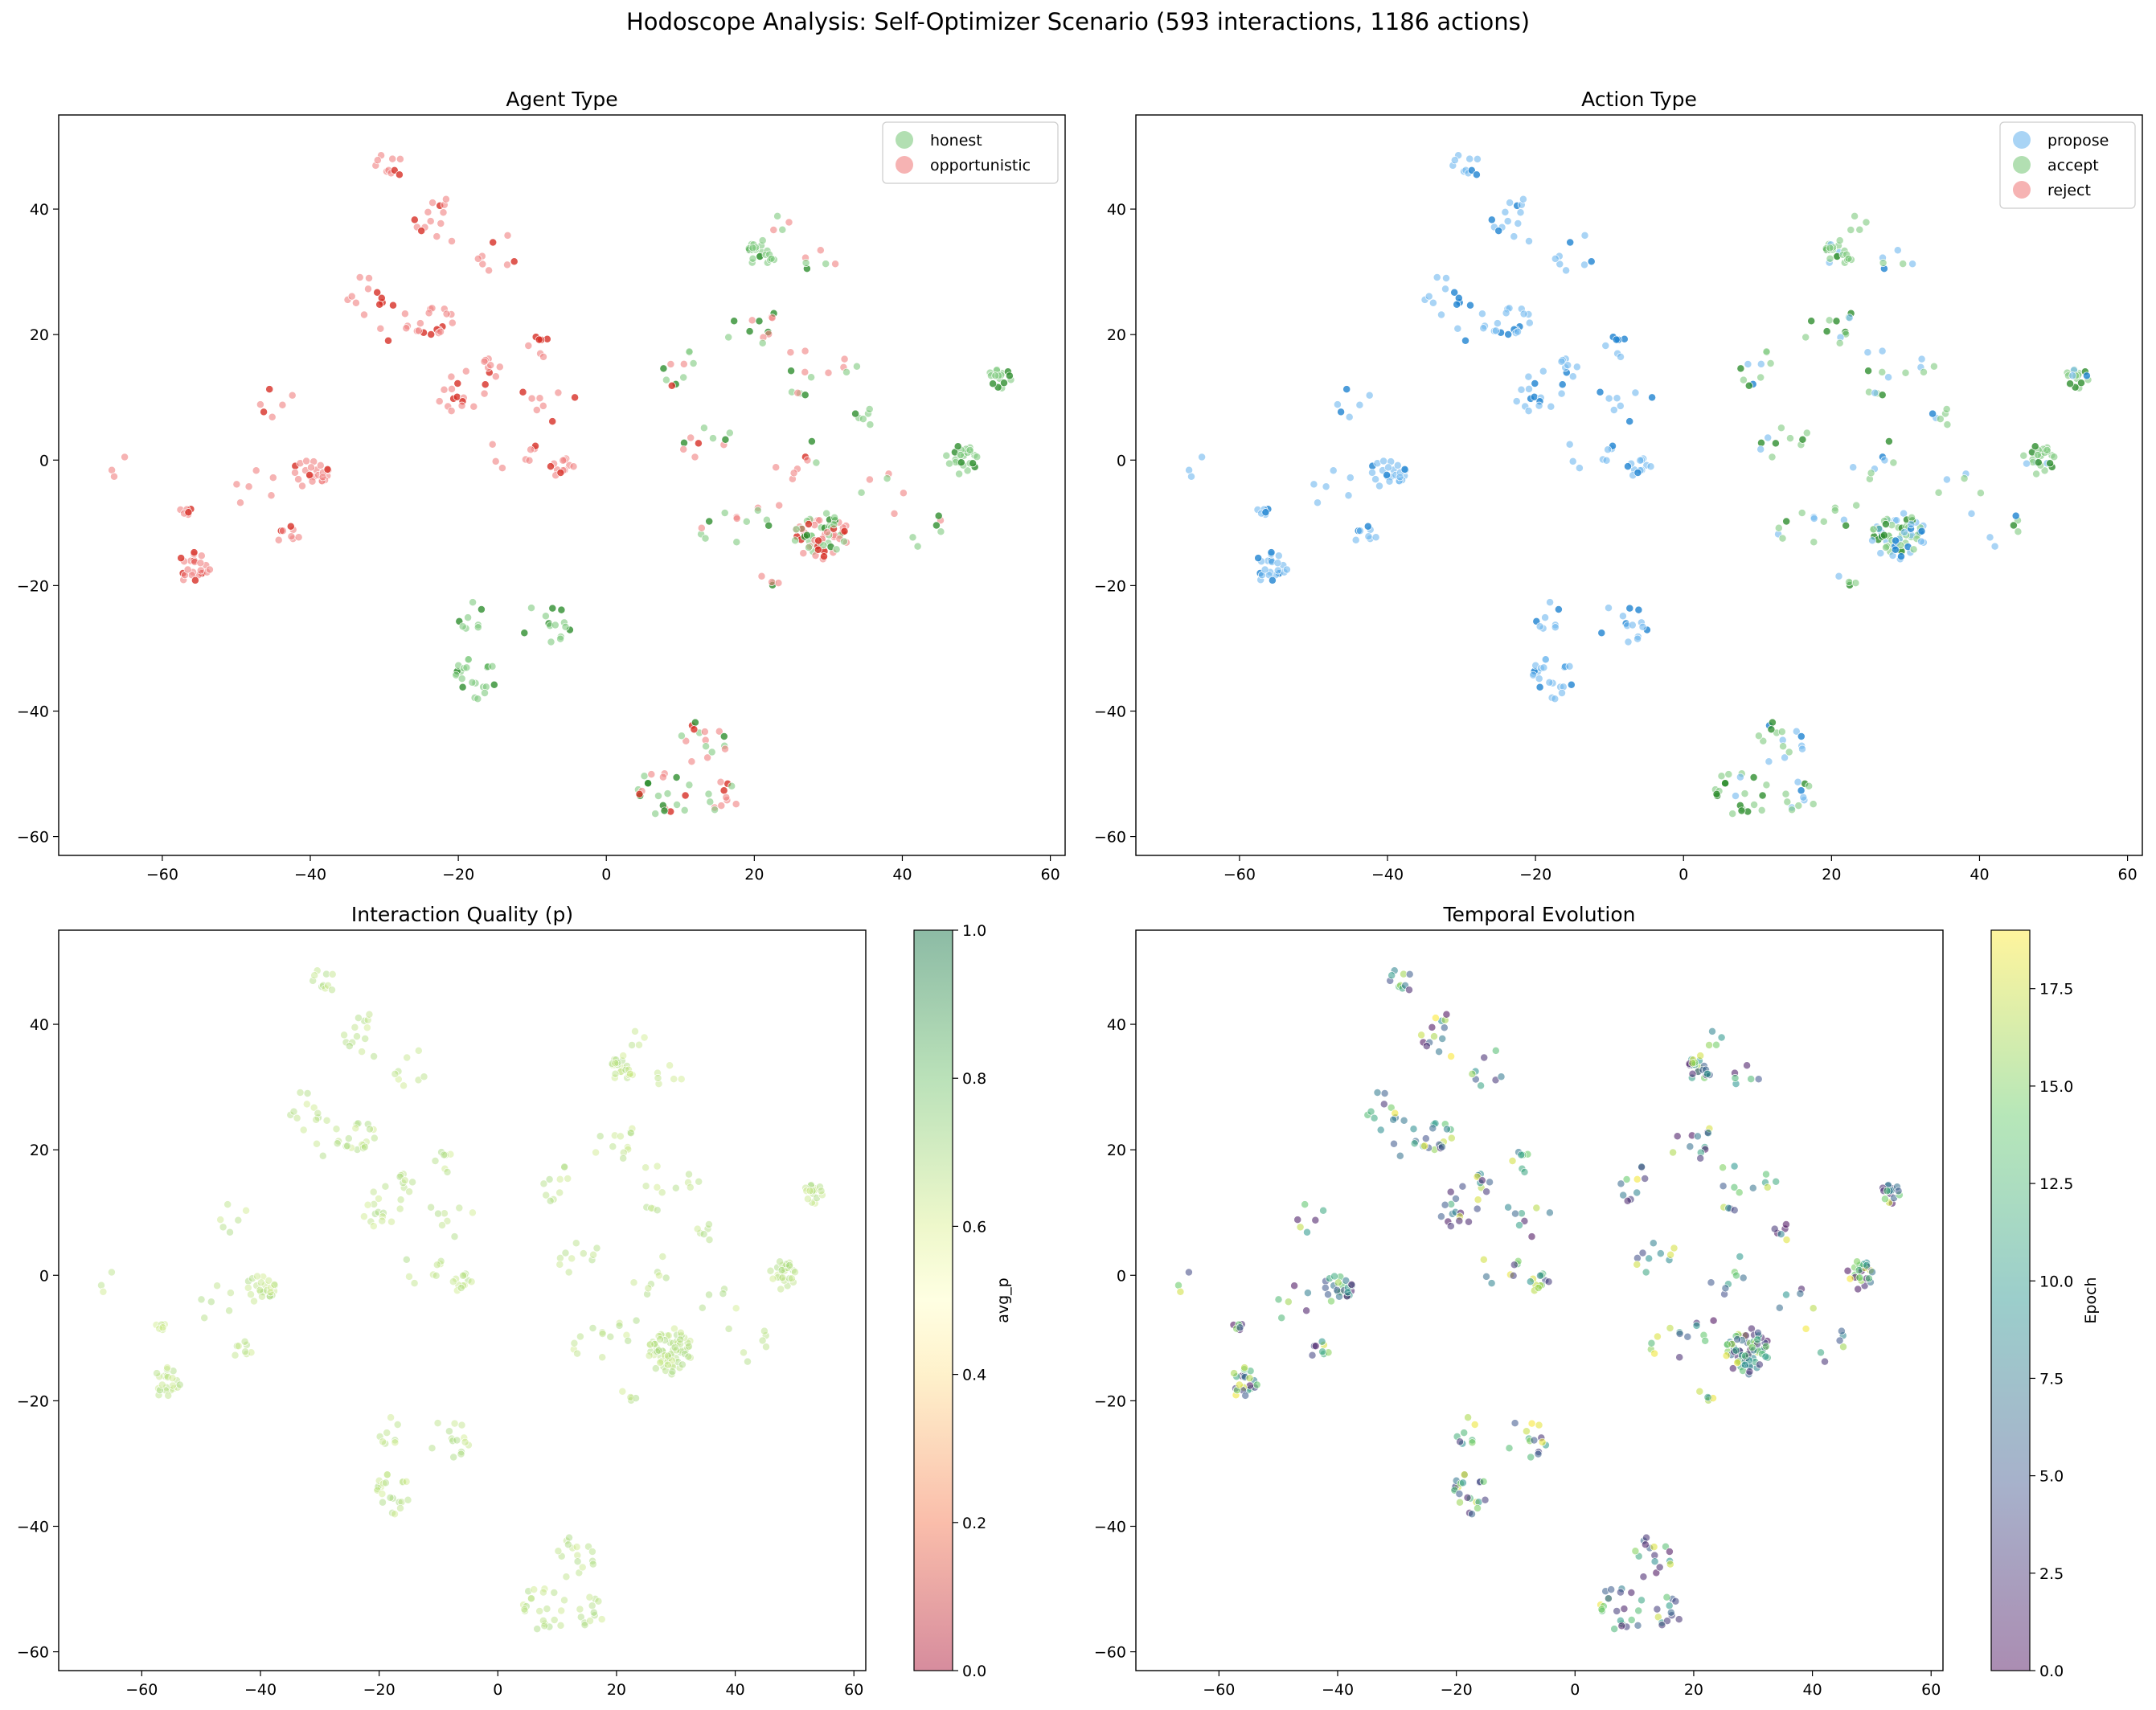 Image resolution: width=2156 pixels, height=1710 pixels. Describe the element at coordinates (974, 1375) in the screenshot. I see `colorbar-tick-label: 0.4` at that location.